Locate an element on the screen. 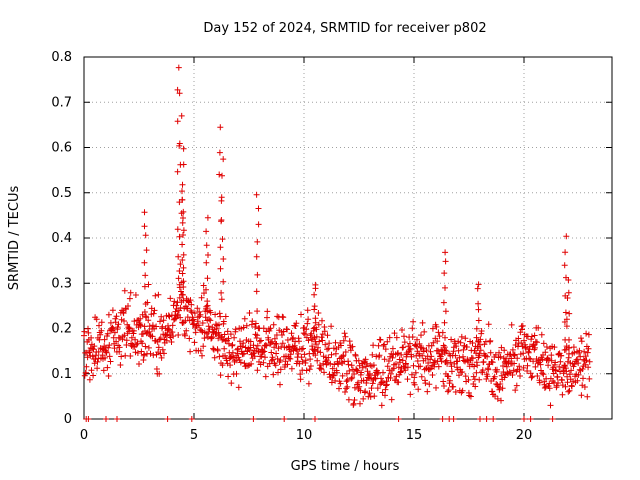  x-tick-label: 15 is located at coordinates (414, 435).